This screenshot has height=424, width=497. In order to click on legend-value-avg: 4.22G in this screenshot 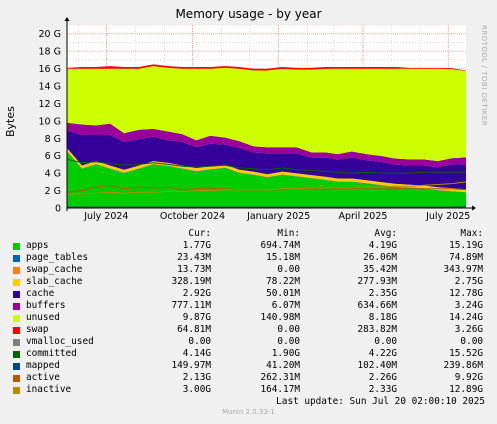, I will do `click(382, 353)`.